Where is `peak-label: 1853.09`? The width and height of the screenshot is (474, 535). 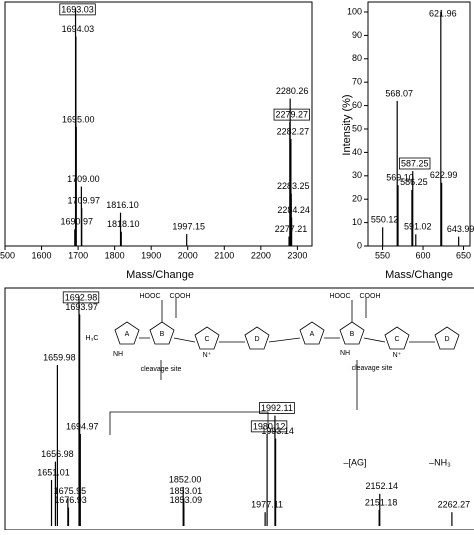
peak-label: 1853.09 is located at coordinates (186, 500).